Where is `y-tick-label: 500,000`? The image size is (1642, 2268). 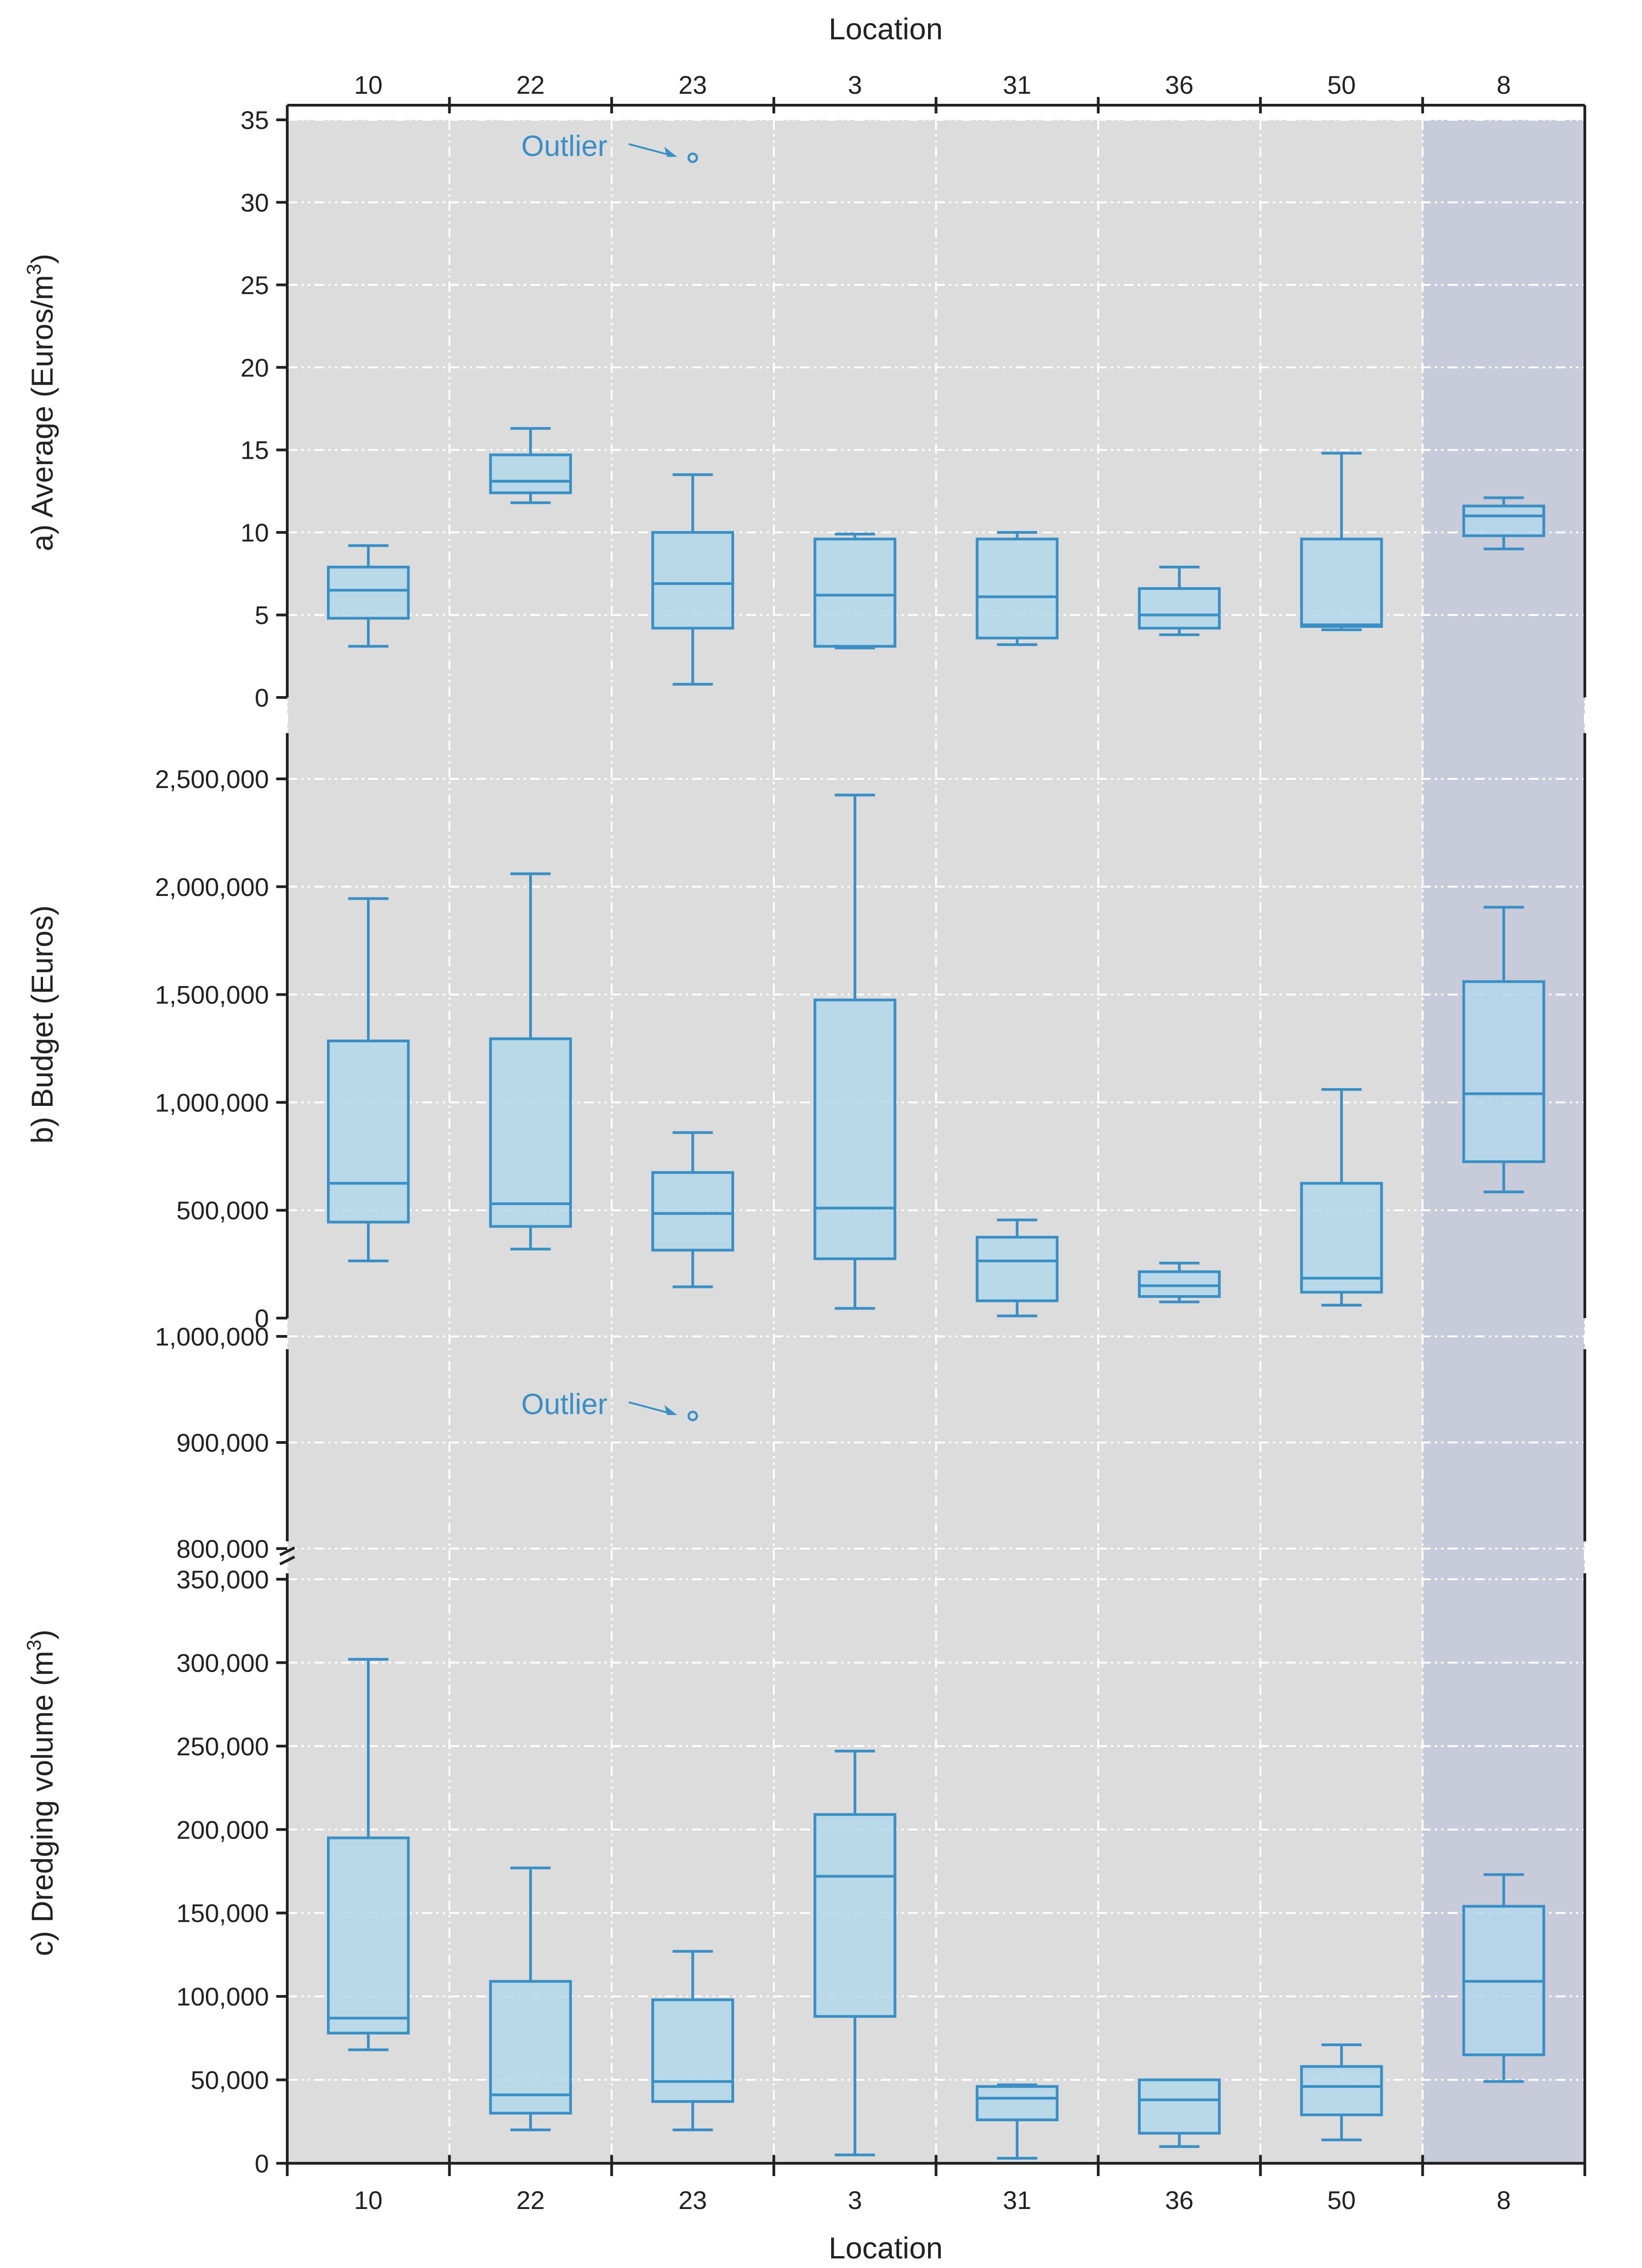
y-tick-label: 500,000 is located at coordinates (223, 1210).